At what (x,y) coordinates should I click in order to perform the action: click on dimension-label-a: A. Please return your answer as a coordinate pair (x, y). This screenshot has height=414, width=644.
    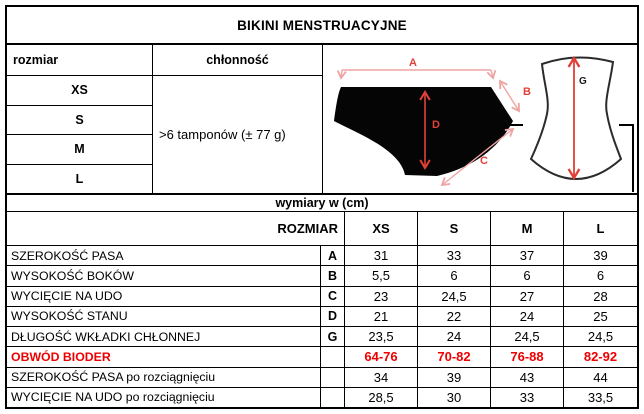
    Looking at the image, I should click on (413, 63).